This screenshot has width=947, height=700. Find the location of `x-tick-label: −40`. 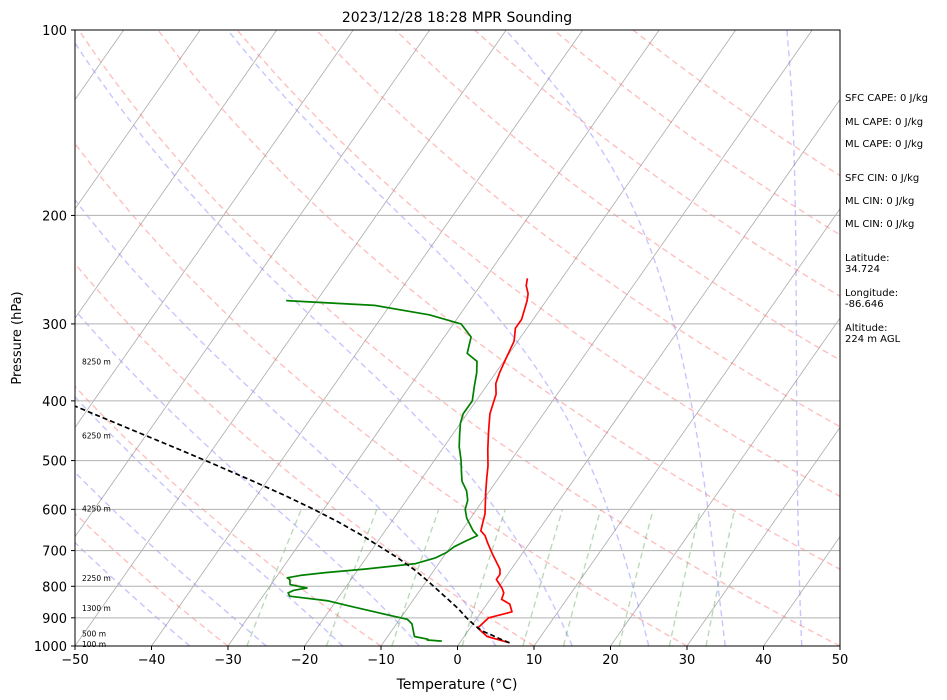

x-tick-label: −40 is located at coordinates (151, 660).